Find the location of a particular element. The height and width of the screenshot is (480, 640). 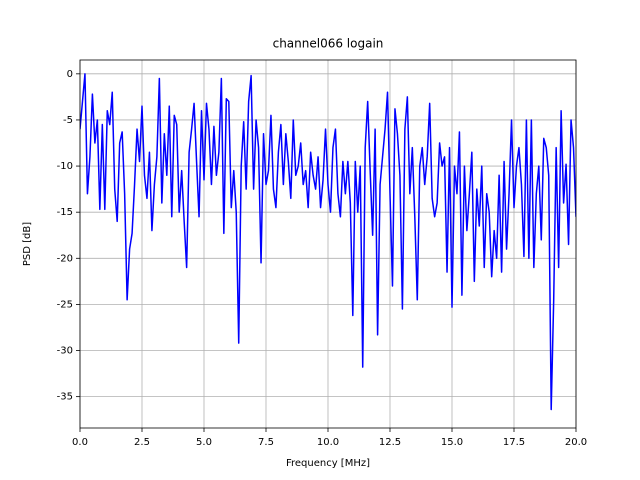

y-tick-label: -30 is located at coordinates (65, 351).